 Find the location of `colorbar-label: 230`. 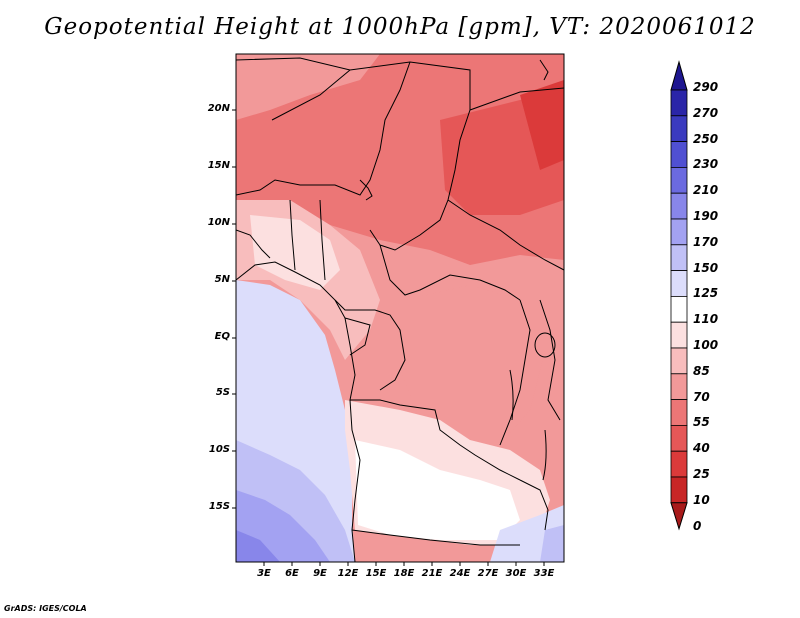

colorbar-label: 230 is located at coordinates (706, 164).